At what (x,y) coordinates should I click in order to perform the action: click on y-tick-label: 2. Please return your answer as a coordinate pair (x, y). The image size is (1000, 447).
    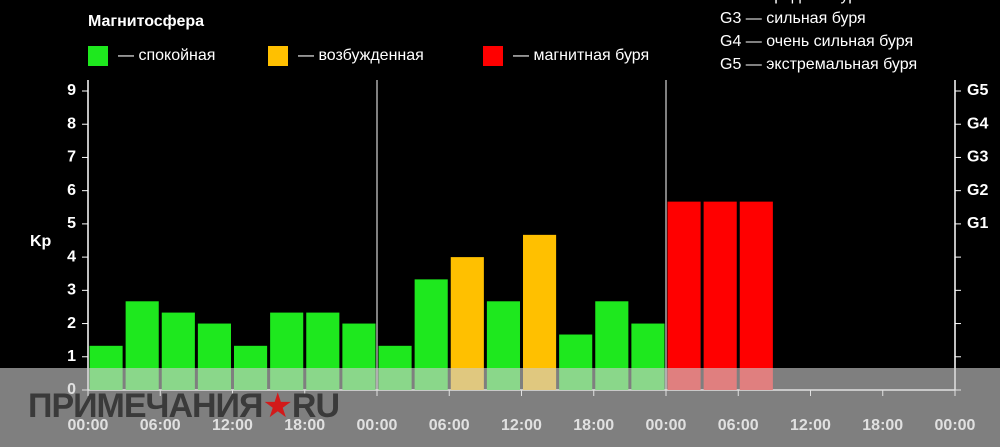
    Looking at the image, I should click on (71, 323).